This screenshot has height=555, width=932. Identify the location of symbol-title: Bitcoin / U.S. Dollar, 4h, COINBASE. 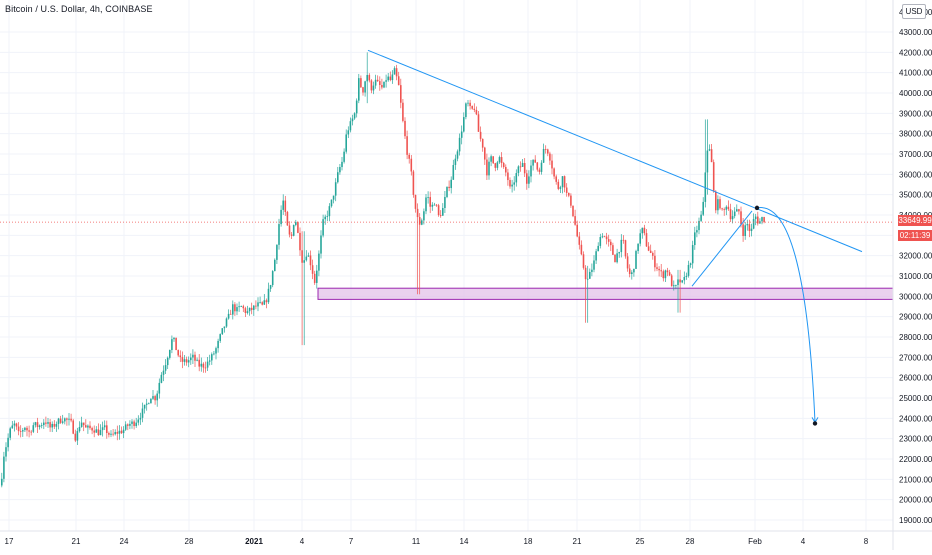
(79, 9).